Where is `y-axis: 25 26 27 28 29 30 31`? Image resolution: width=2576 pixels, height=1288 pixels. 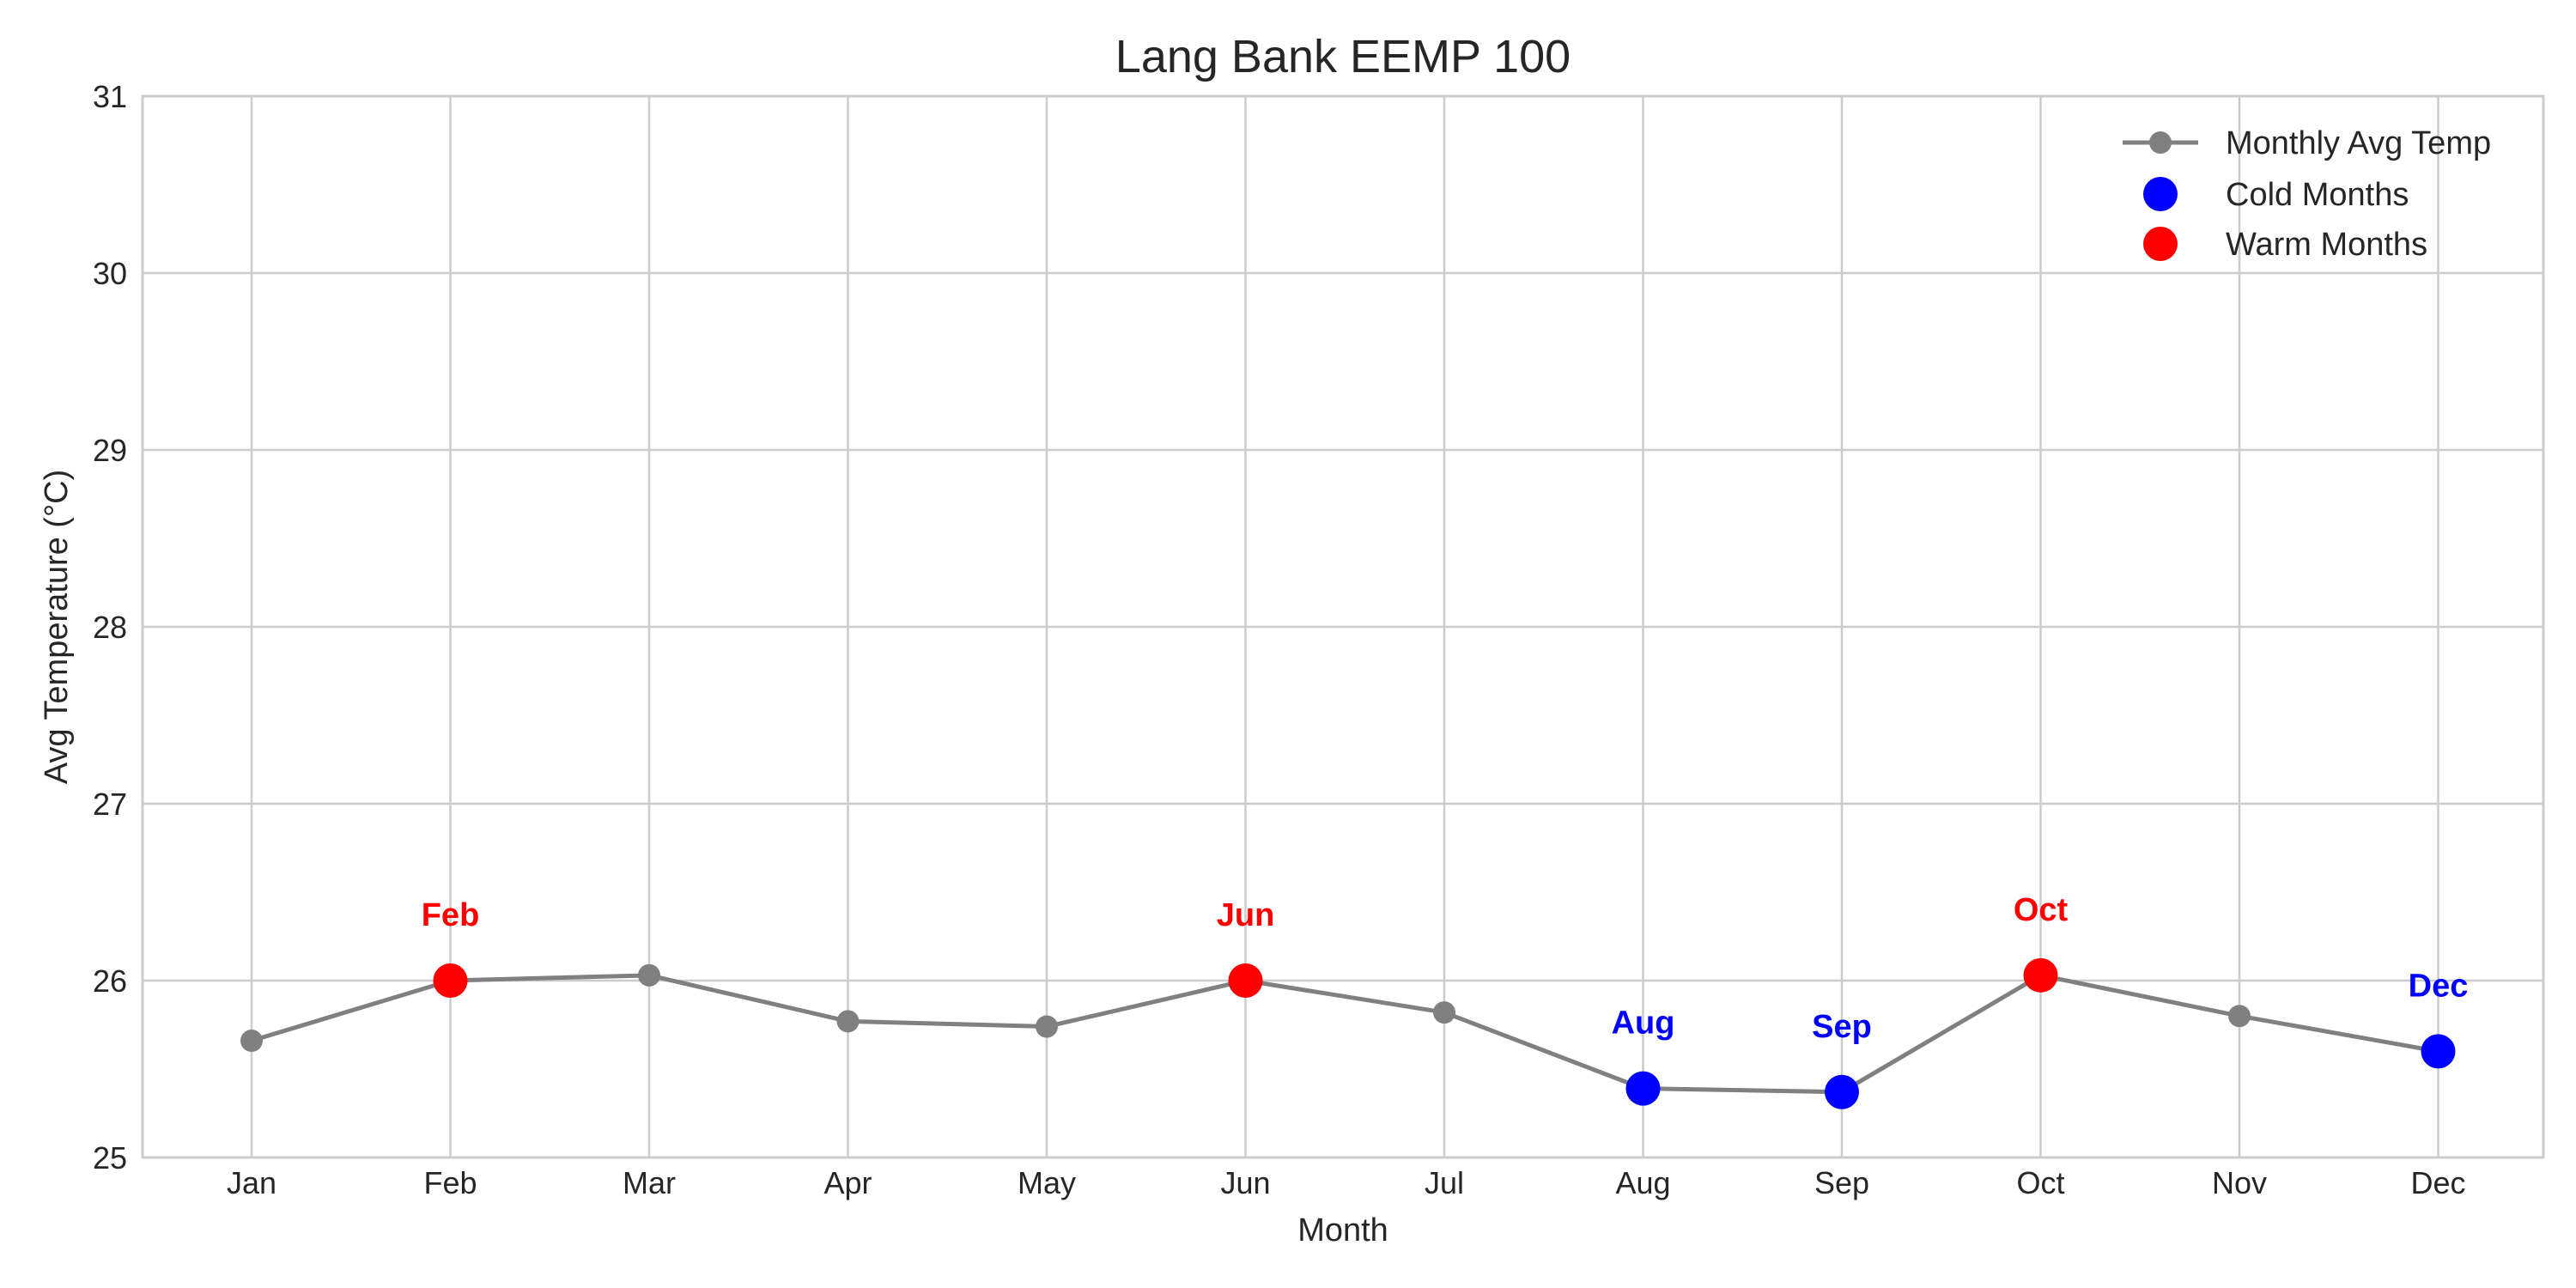
y-axis: 25 26 27 28 29 30 31 is located at coordinates (110, 627).